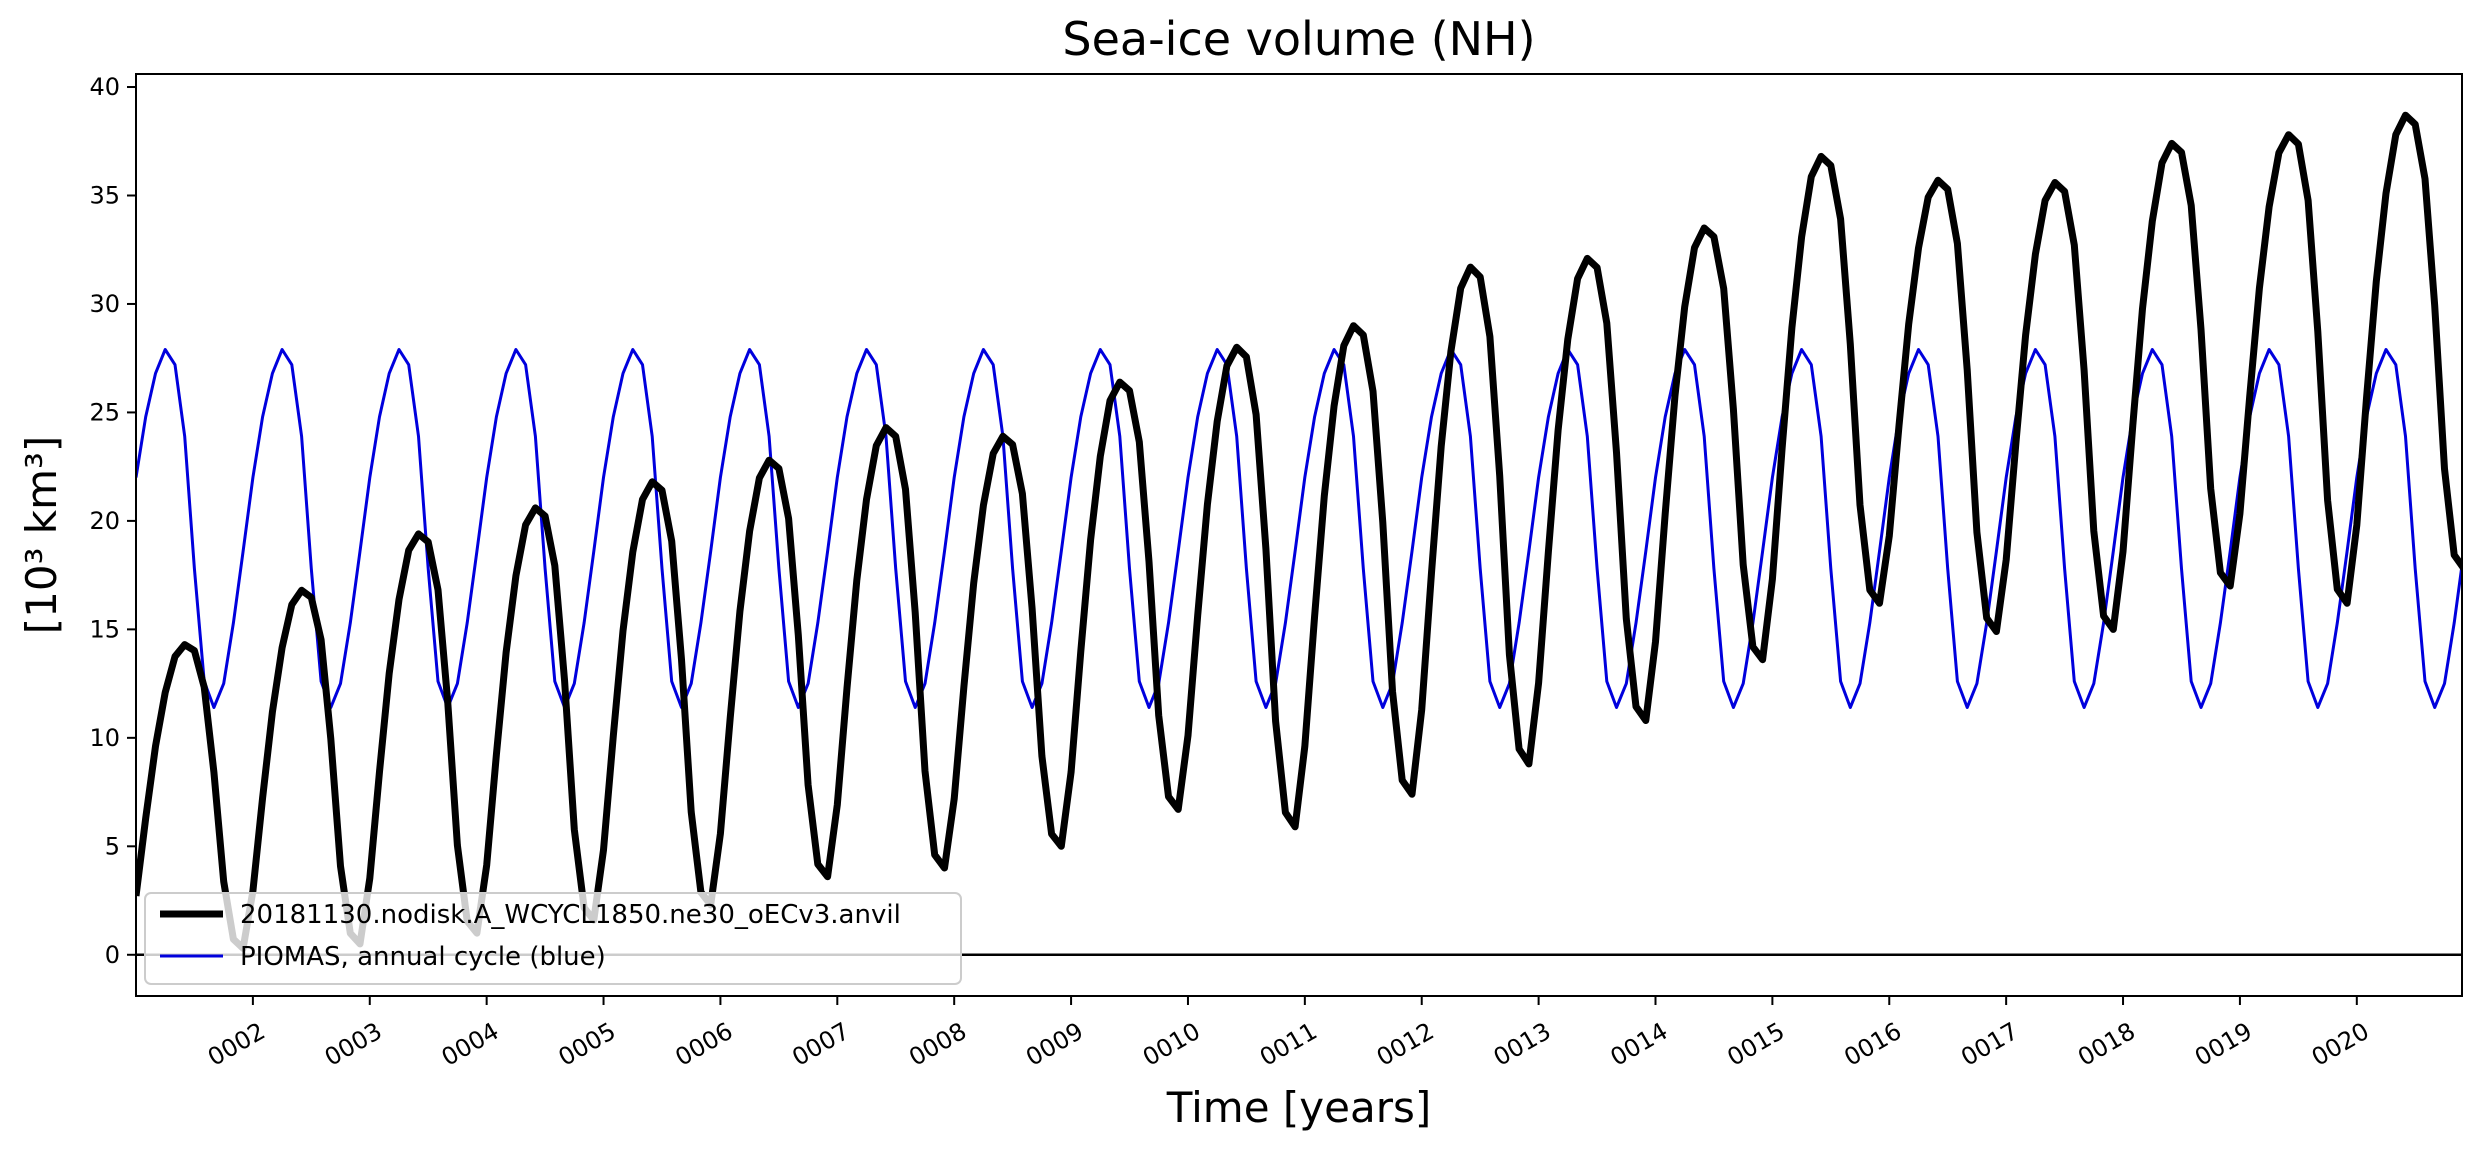 This screenshot has height=1151, width=2481. What do you see at coordinates (104, 629) in the screenshot?
I see `y-tick-label: 15` at bounding box center [104, 629].